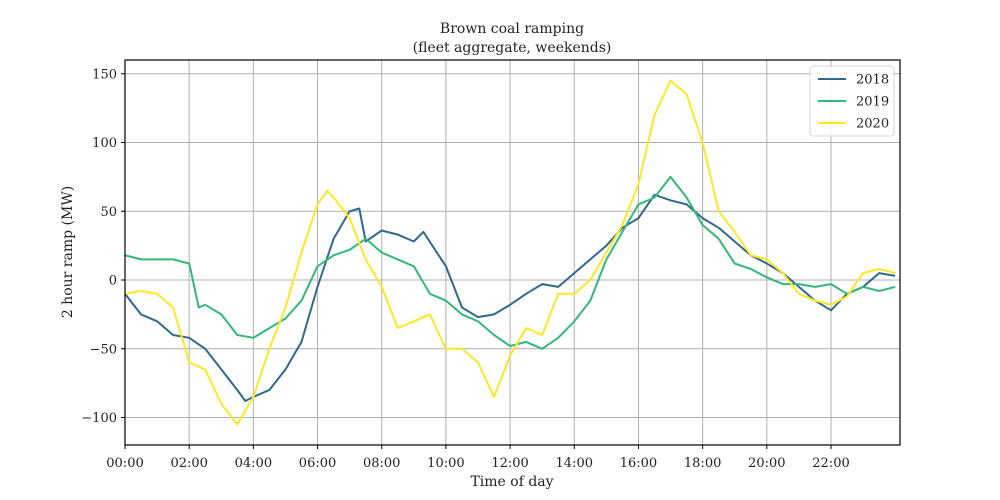 The image size is (1000, 500). Describe the element at coordinates (99, 418) in the screenshot. I see `y-tick-label: −100` at that location.